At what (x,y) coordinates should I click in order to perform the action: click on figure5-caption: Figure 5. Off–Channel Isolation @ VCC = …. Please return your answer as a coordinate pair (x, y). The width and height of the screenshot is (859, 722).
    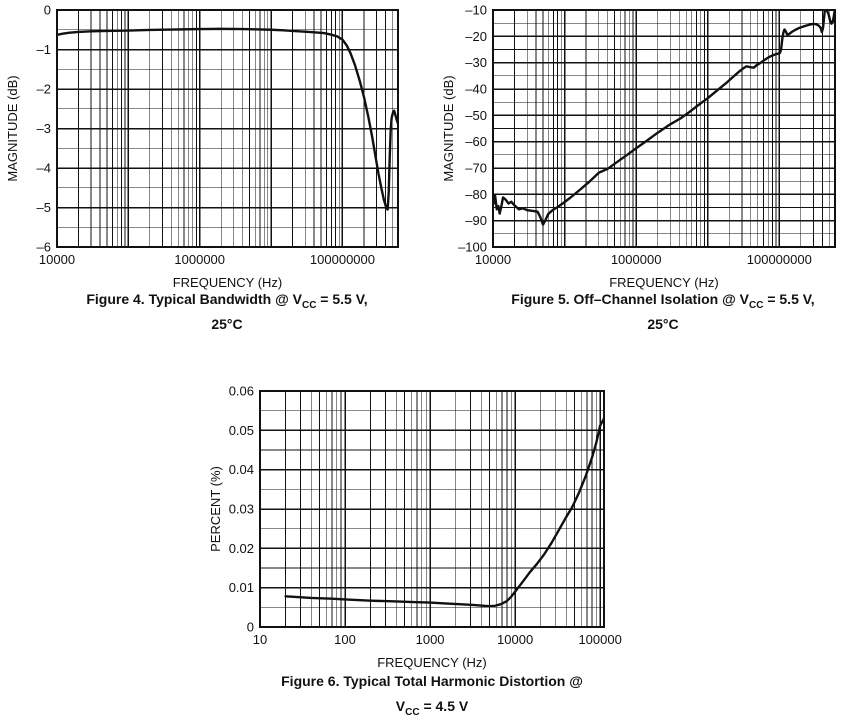
    Looking at the image, I should click on (661, 315).